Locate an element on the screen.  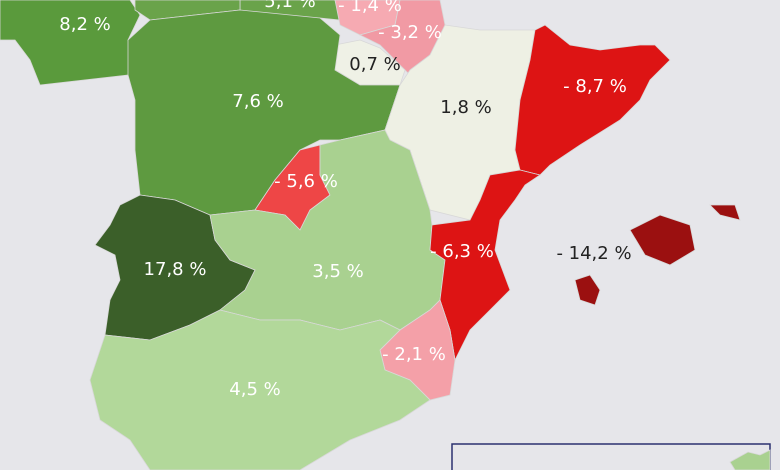
region-label: - 1,4 % is located at coordinates (370, 8).